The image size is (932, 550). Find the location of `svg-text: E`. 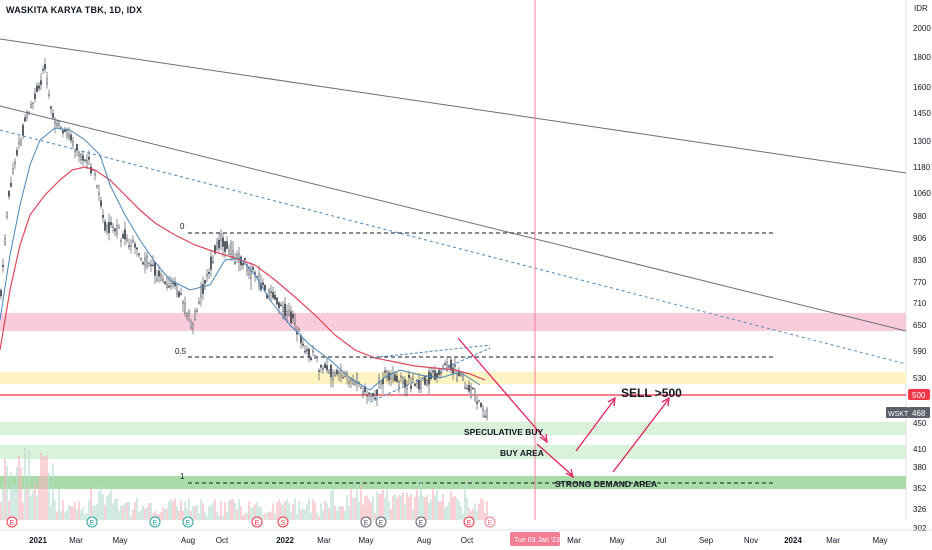

svg-text: E is located at coordinates (381, 523).